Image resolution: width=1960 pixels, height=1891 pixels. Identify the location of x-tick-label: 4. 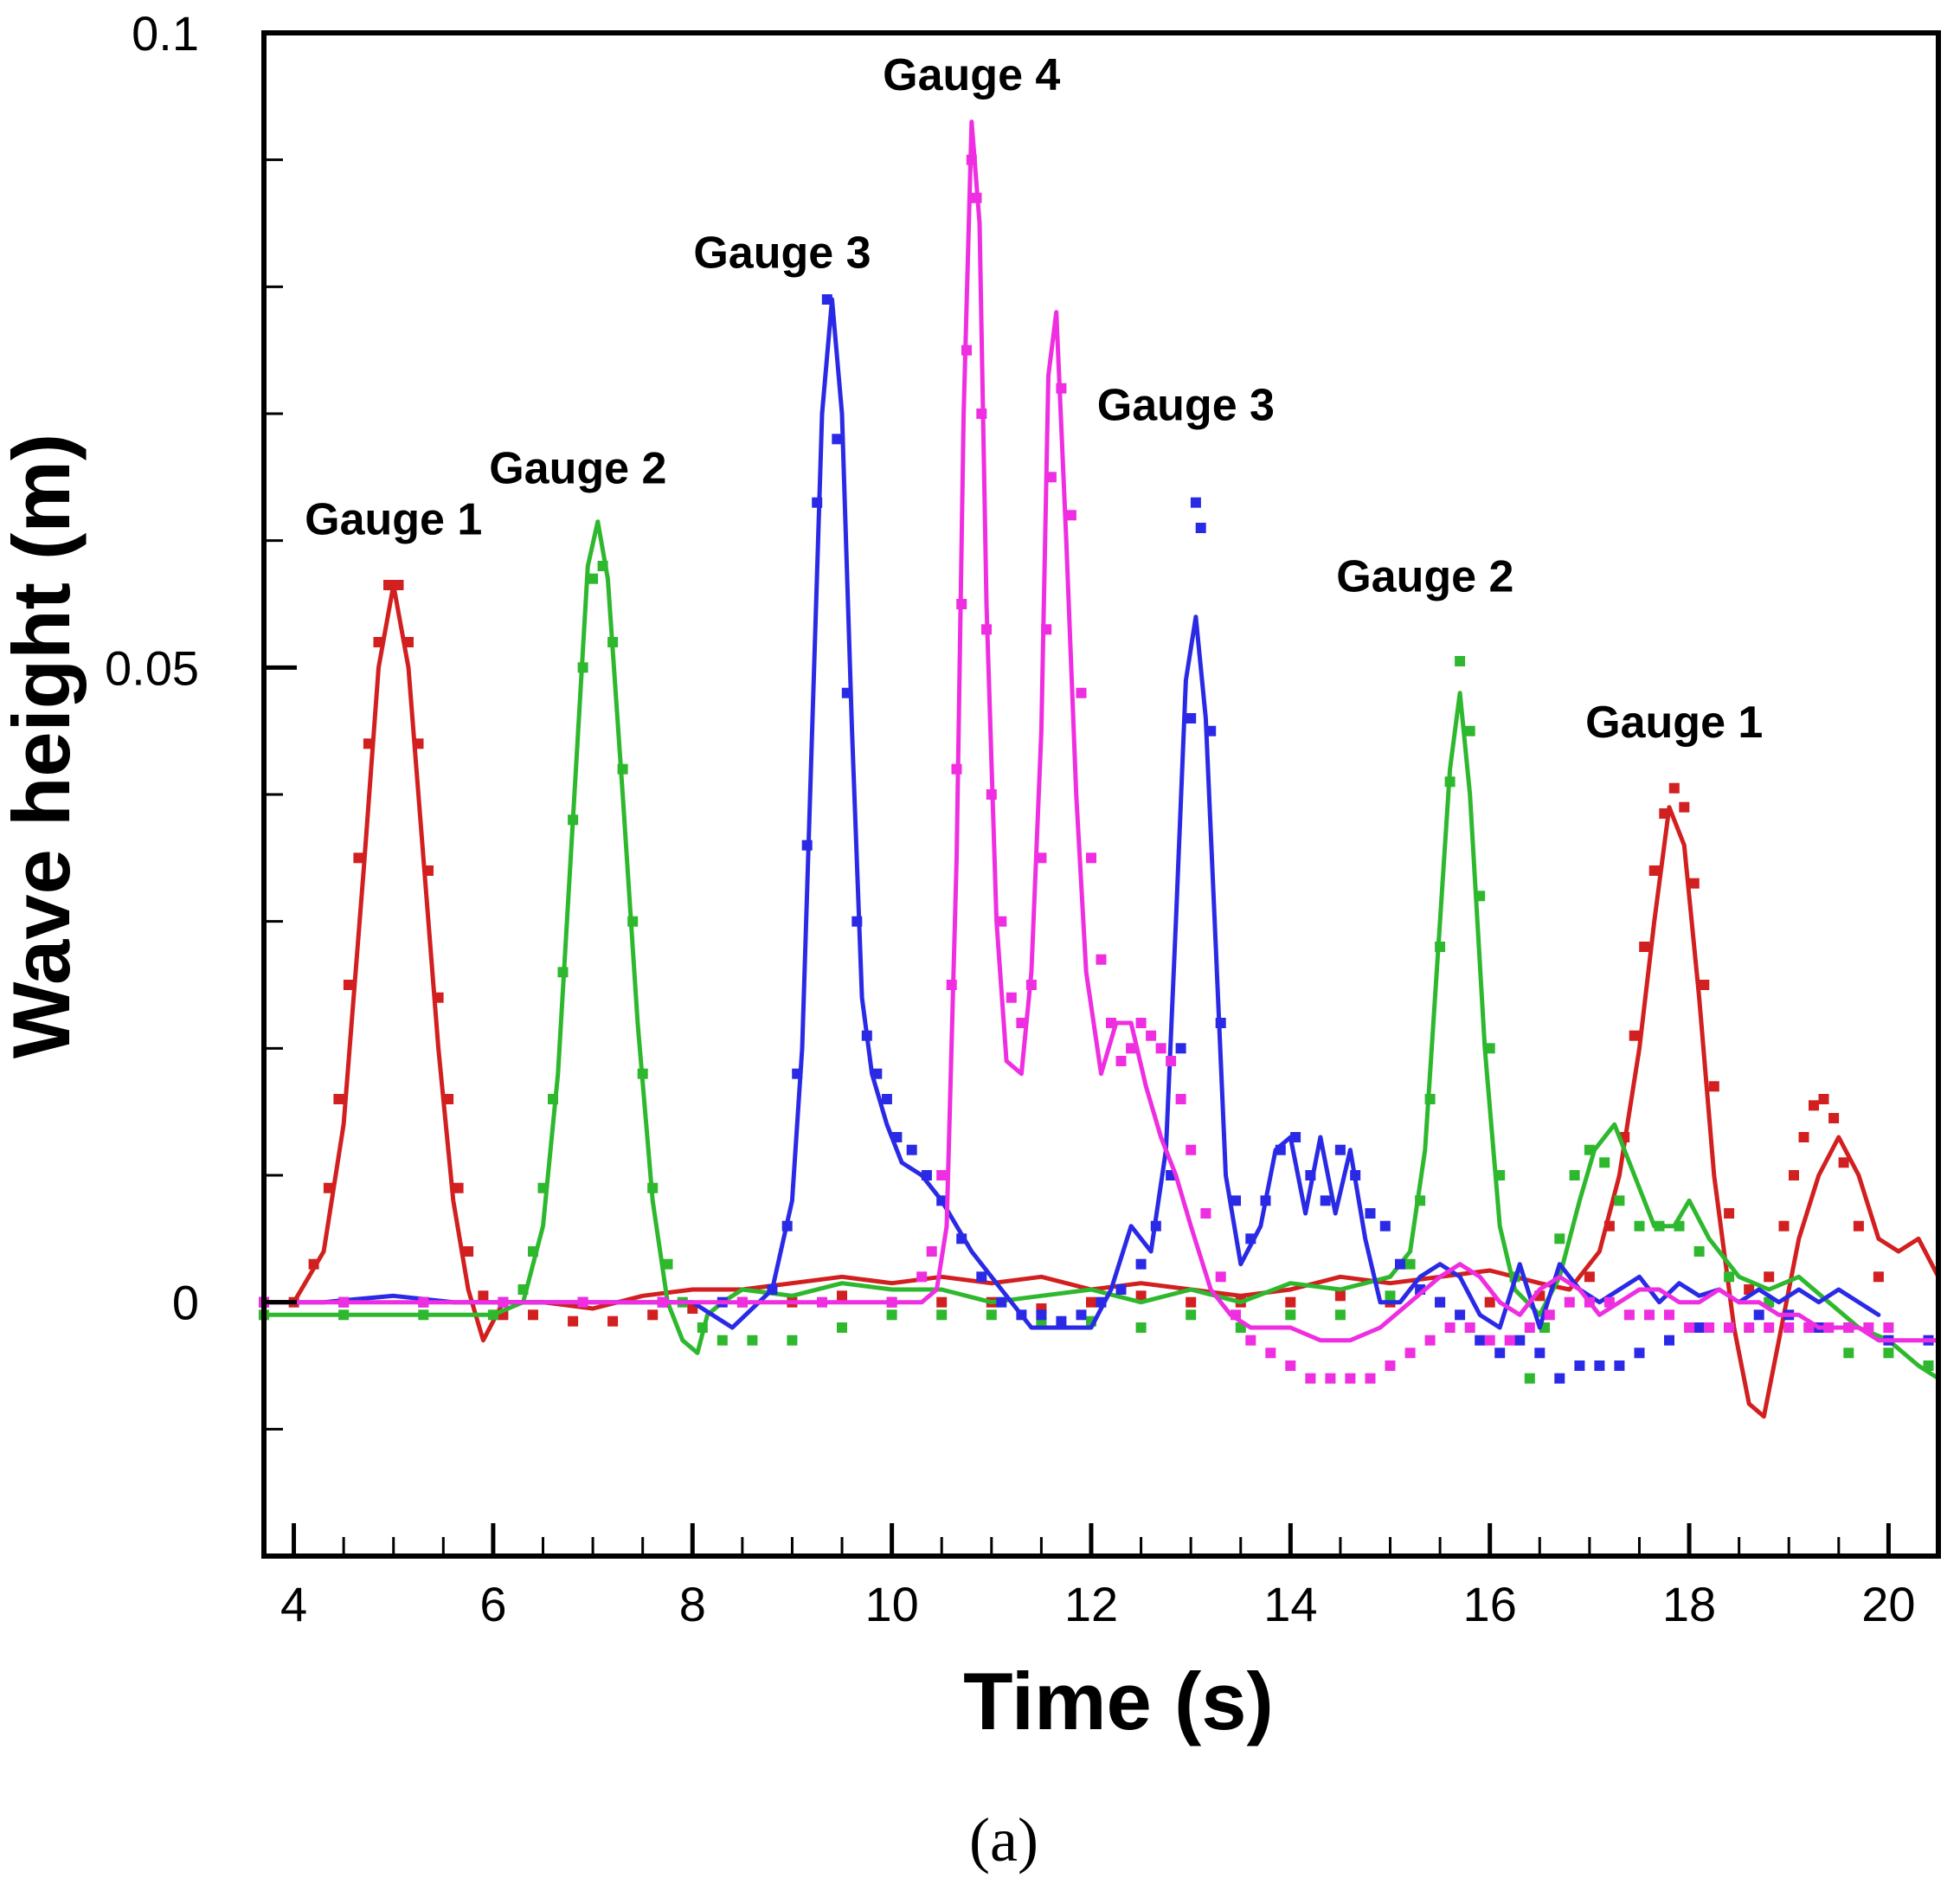
(293, 1604).